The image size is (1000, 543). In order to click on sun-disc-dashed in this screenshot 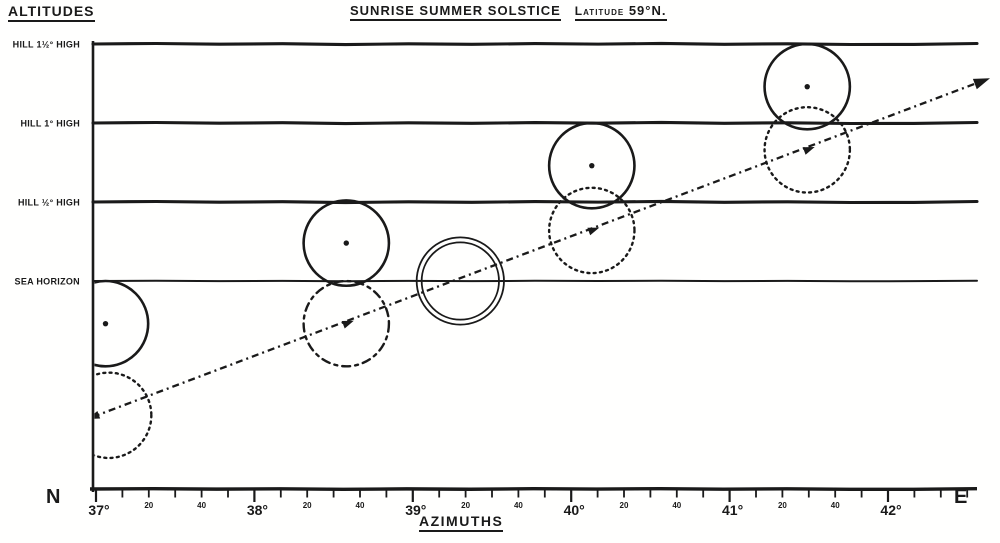, I will do `click(346, 323)`.